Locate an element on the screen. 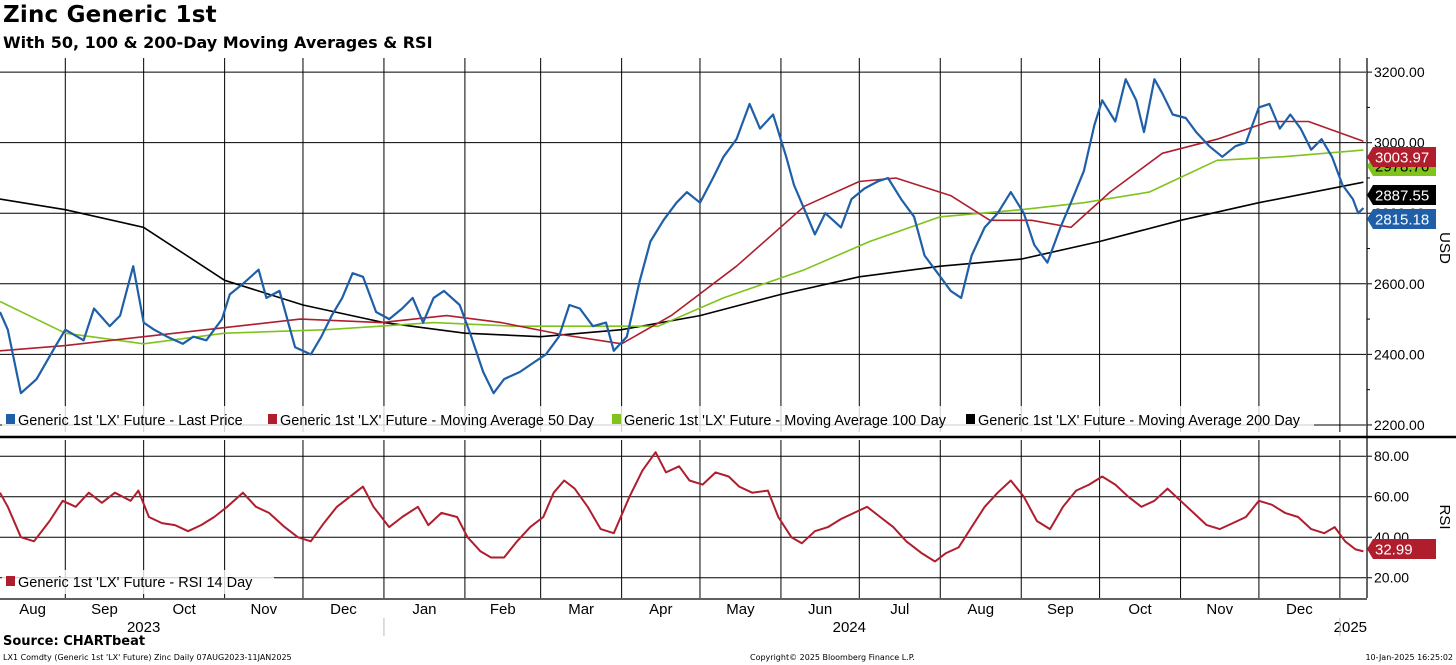 The image size is (1456, 665). legend-background-rsi is located at coordinates (138, 582).